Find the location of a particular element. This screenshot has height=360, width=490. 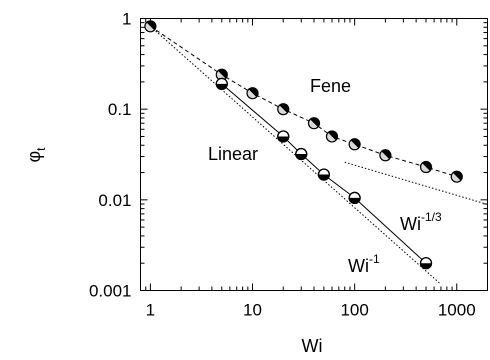

y-tick-label: 1 is located at coordinates (126, 19).